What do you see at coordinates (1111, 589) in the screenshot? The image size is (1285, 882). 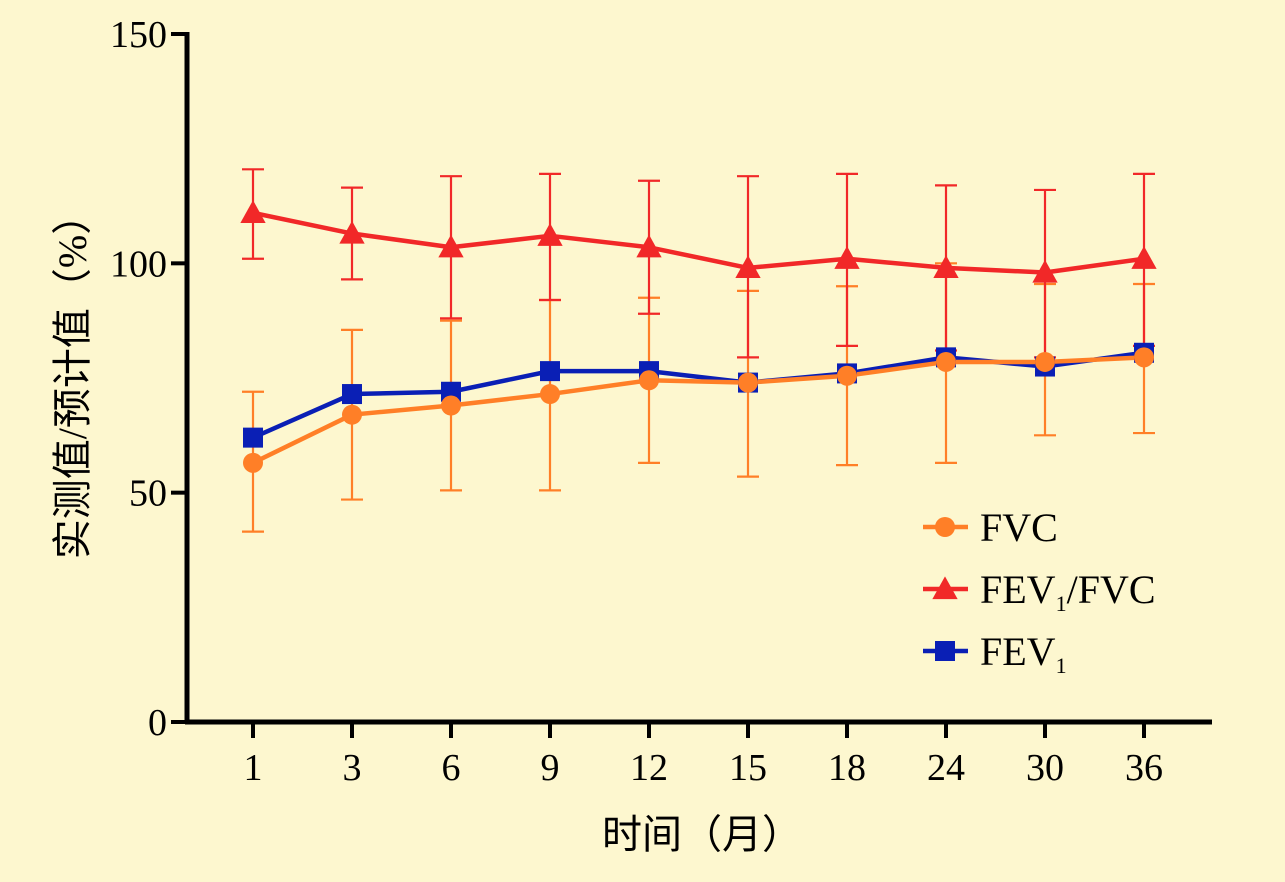 I see `legend-label-tail: /FVC` at bounding box center [1111, 589].